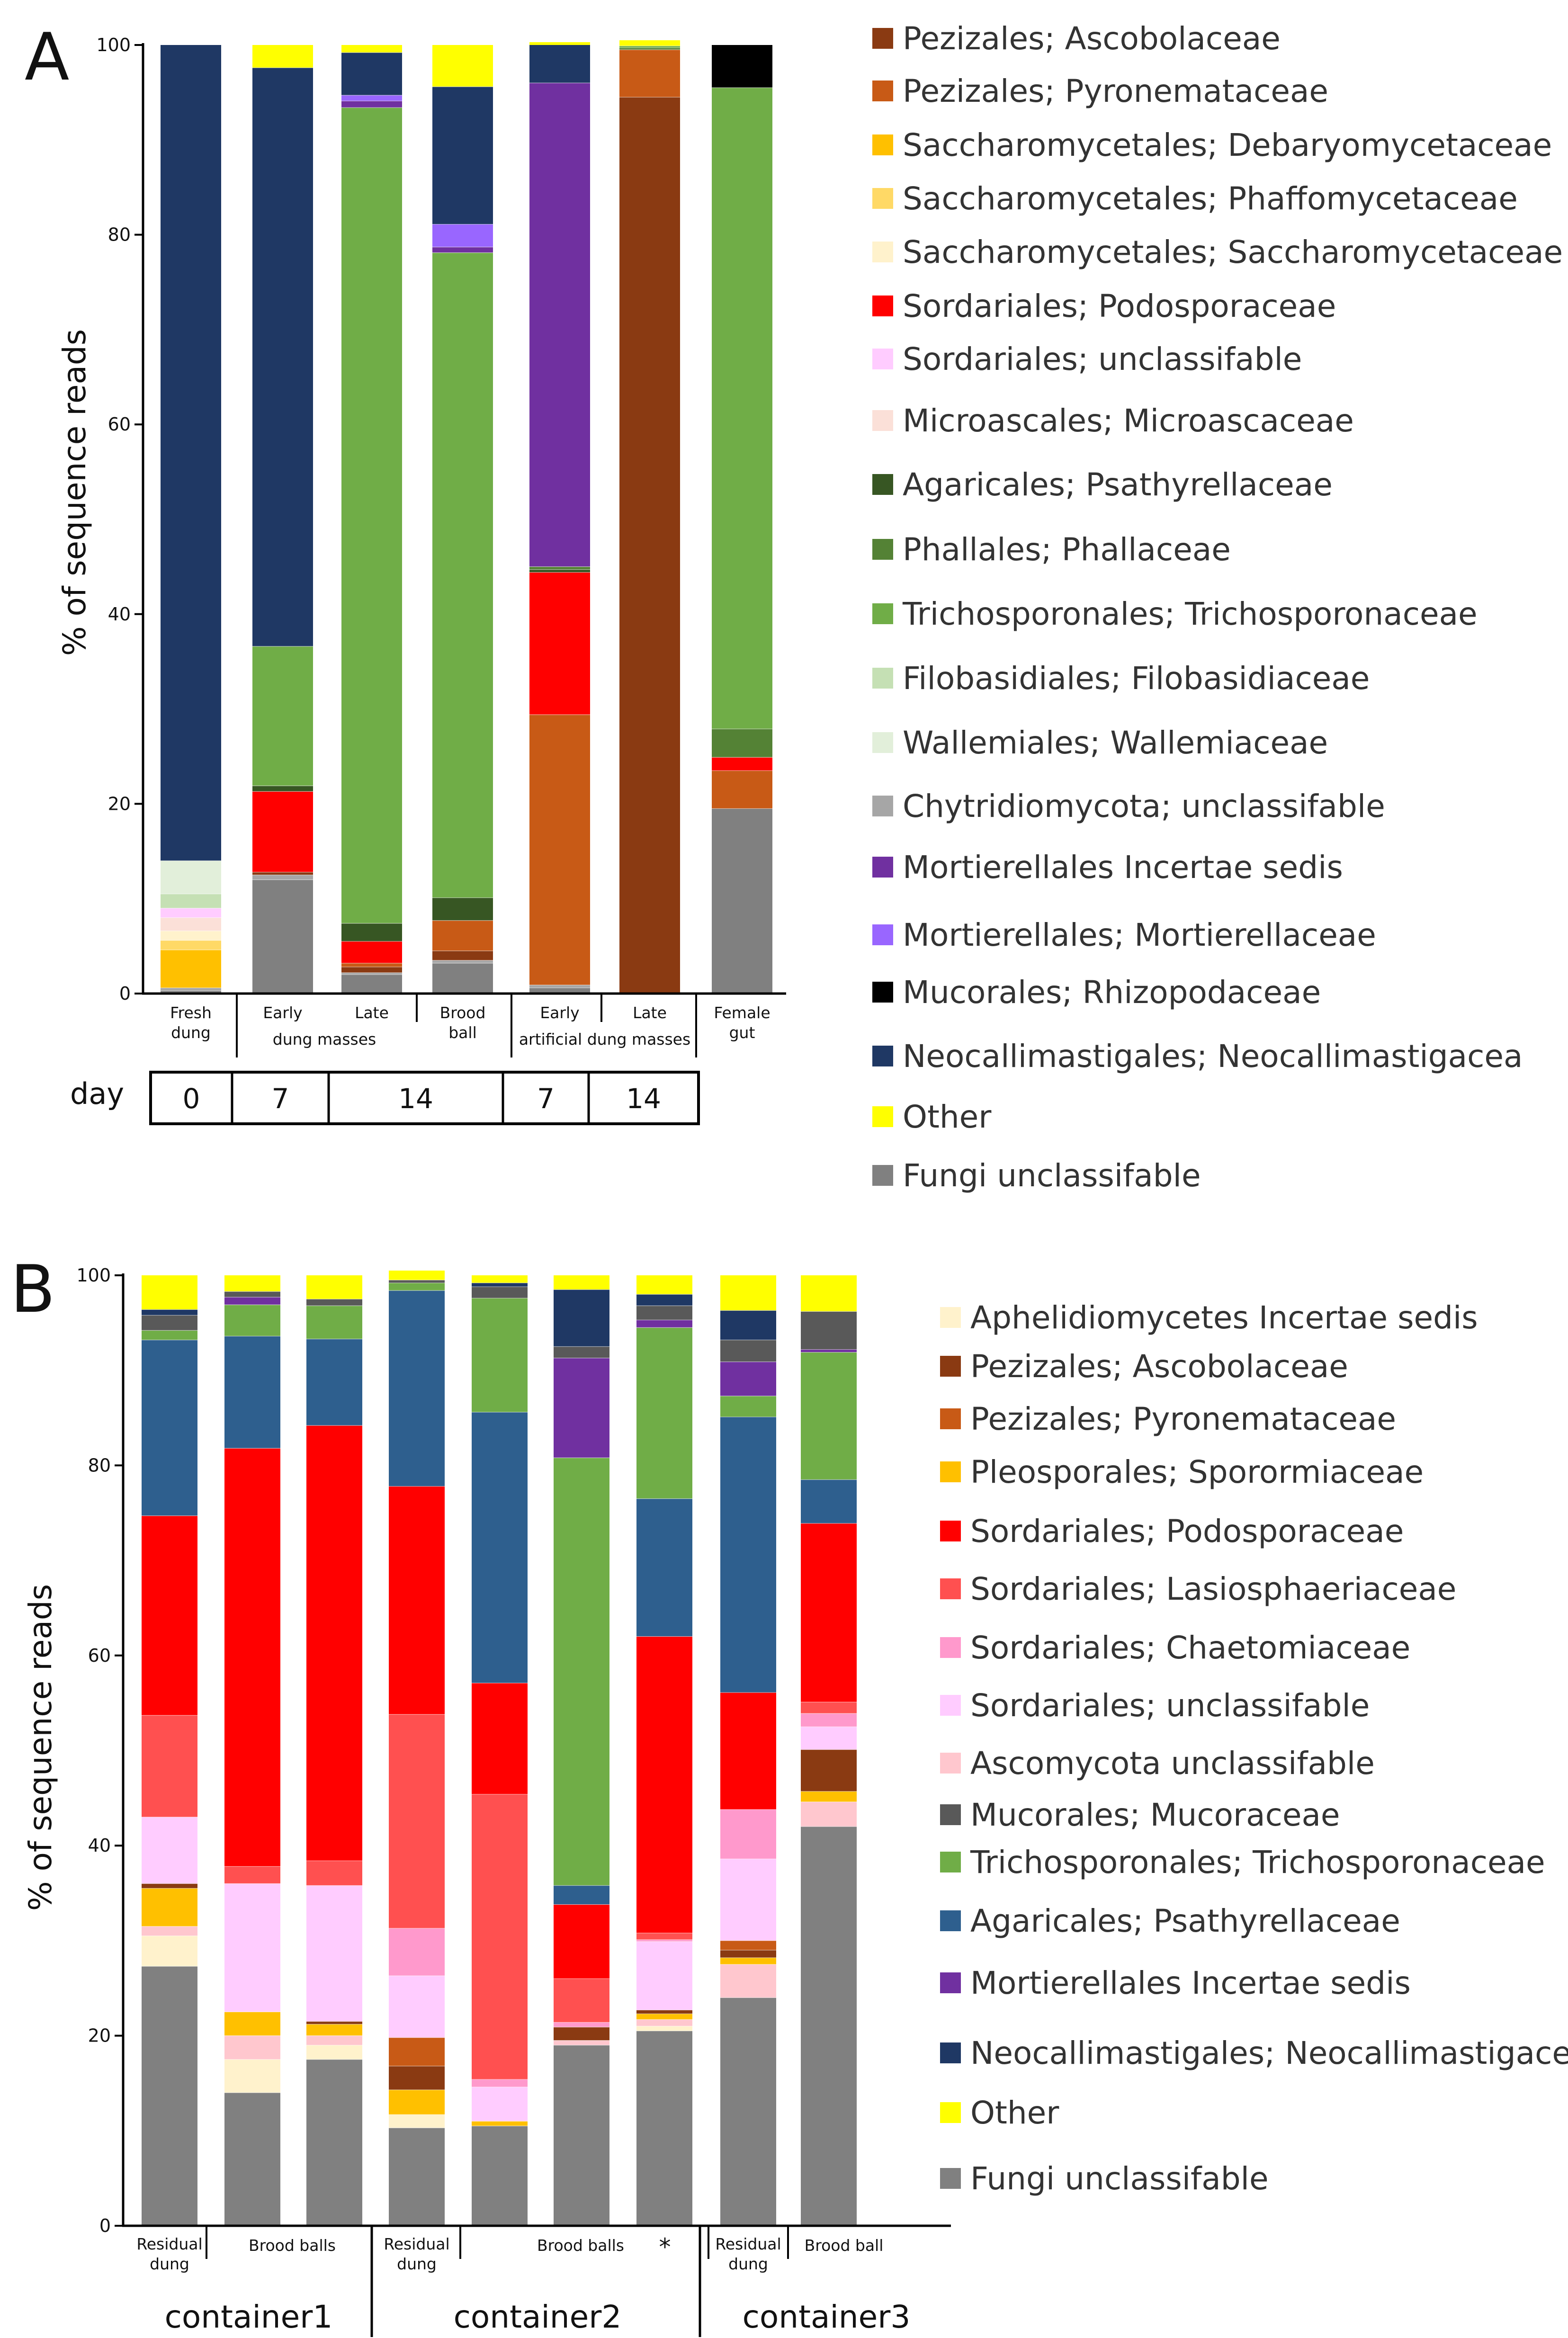 This screenshot has height=2338, width=1568. What do you see at coordinates (742, 1012) in the screenshot?
I see `category-label: Female` at bounding box center [742, 1012].